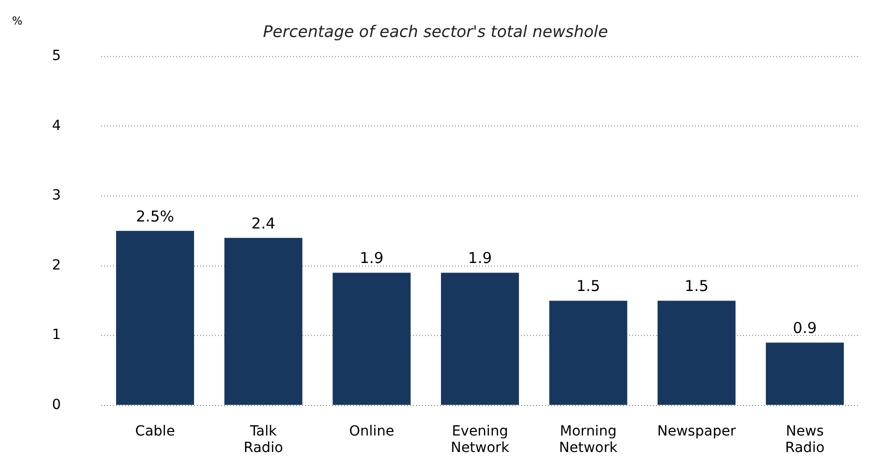 The image size is (875, 475). What do you see at coordinates (56, 405) in the screenshot?
I see `y-tick-label: 0` at bounding box center [56, 405].